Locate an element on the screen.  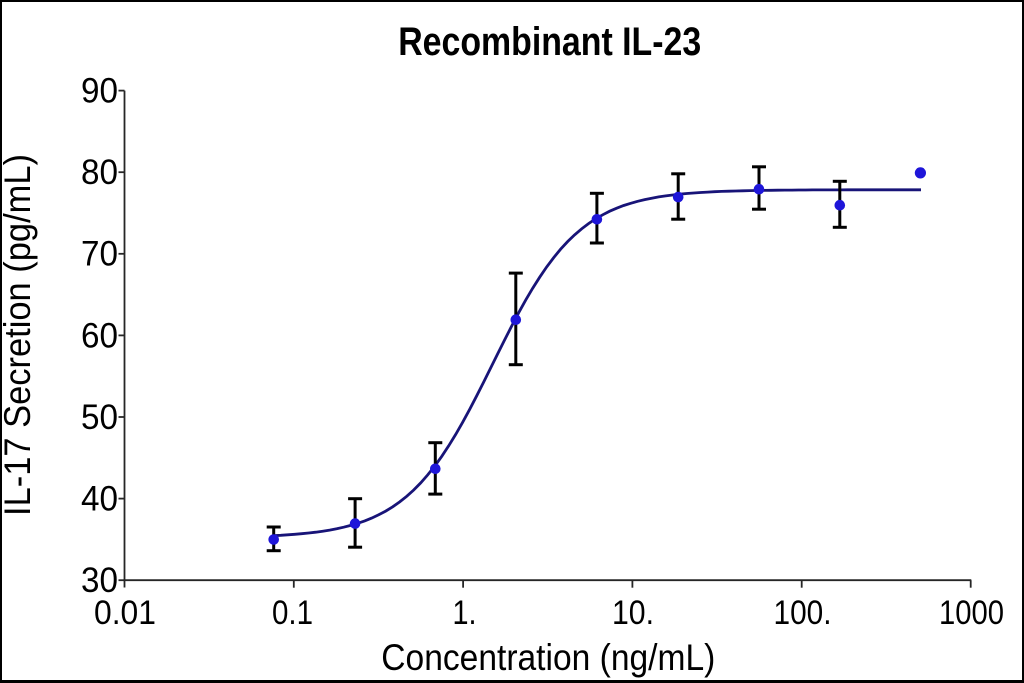
svg-text: Recombinant IL-23 is located at coordinates (549, 42).